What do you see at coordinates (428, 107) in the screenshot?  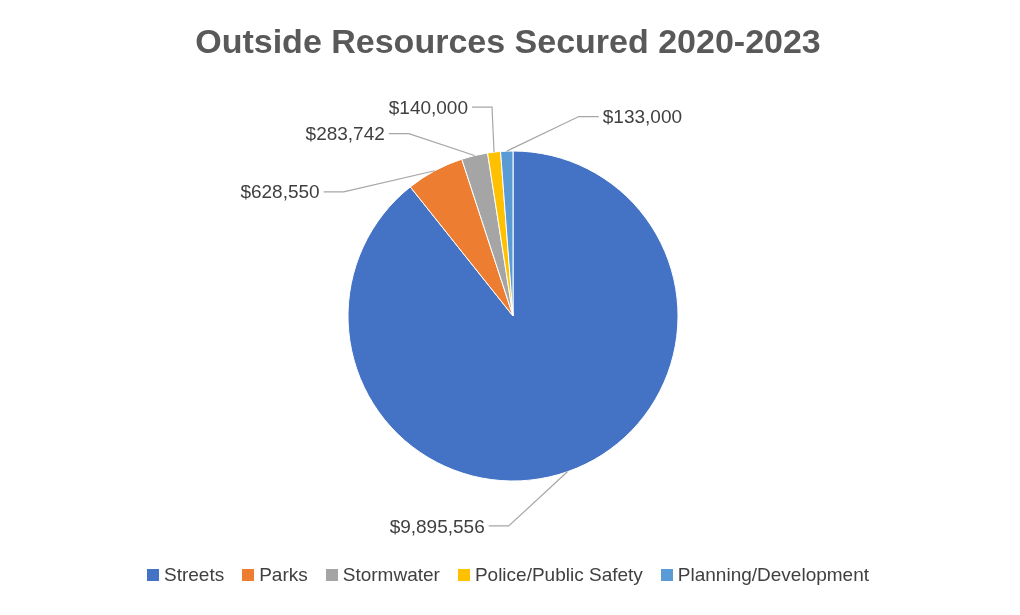 I see `data-label: $140,000` at bounding box center [428, 107].